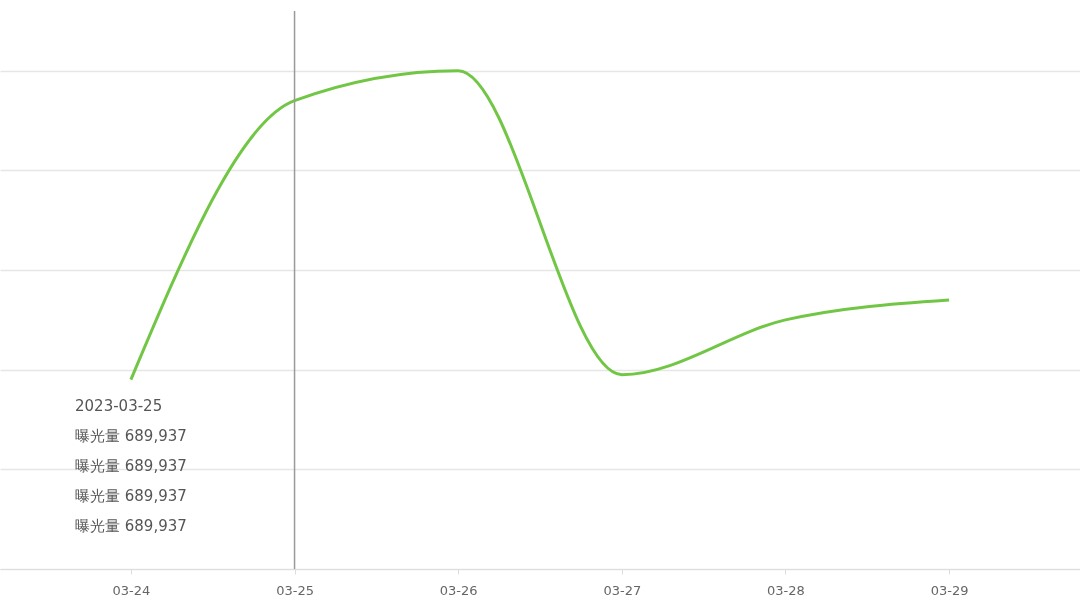 The height and width of the screenshot is (607, 1080). Describe the element at coordinates (622, 590) in the screenshot. I see `x-tick-label: 03-27` at that location.